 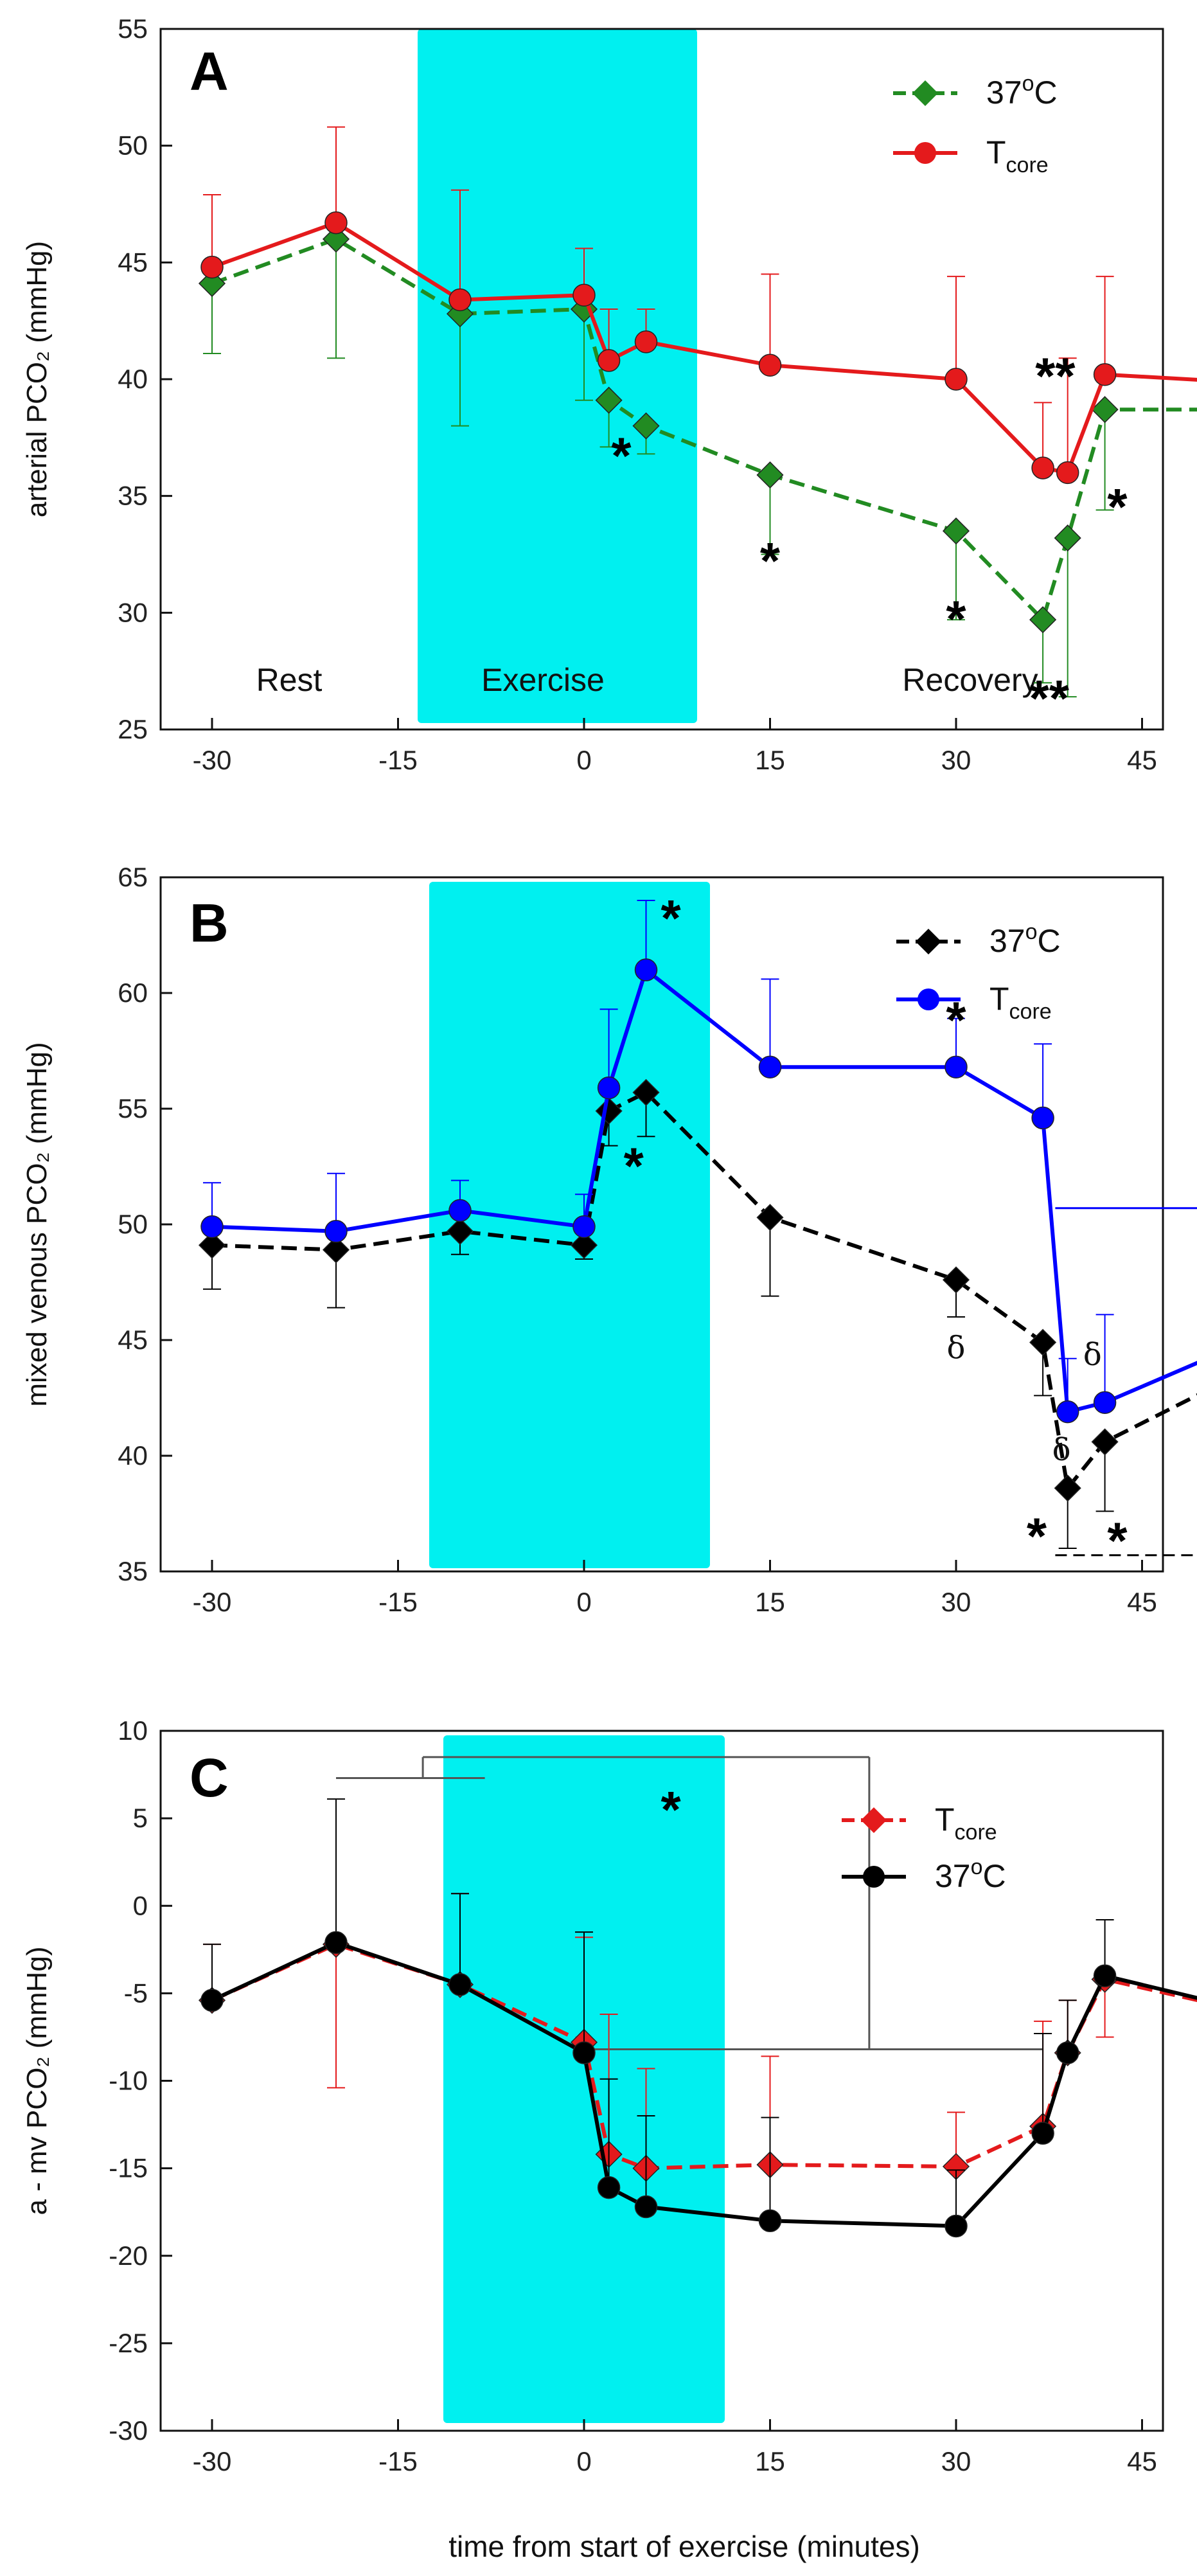 I want to click on legend-label: Tcore, so click(x=1018, y=155).